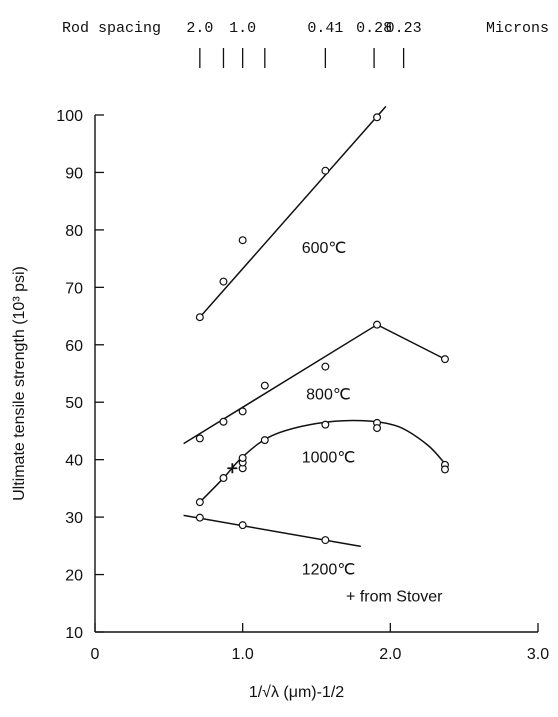 This screenshot has width=558, height=717. What do you see at coordinates (74, 173) in the screenshot?
I see `y-tick-label: 90` at bounding box center [74, 173].